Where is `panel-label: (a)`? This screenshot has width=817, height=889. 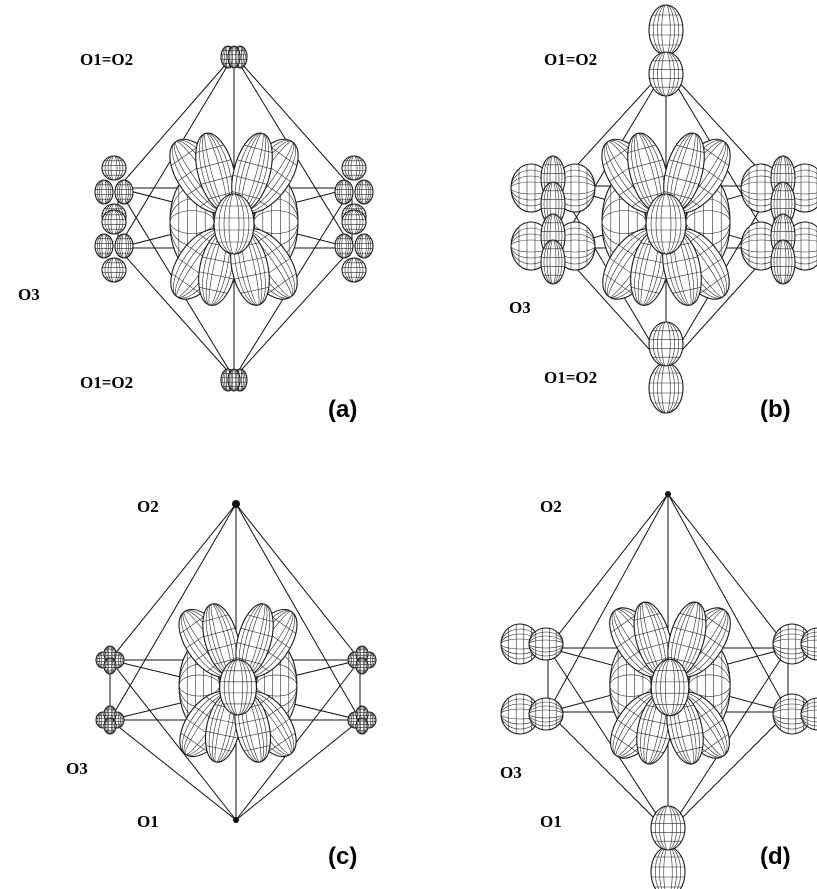
panel-label: (a) is located at coordinates (343, 409).